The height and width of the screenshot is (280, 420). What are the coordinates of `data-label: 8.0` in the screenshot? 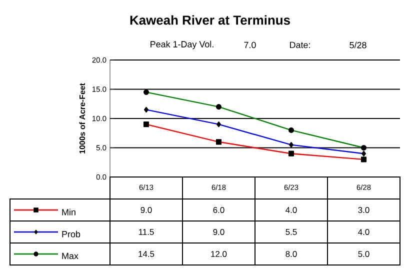 It's located at (291, 254).